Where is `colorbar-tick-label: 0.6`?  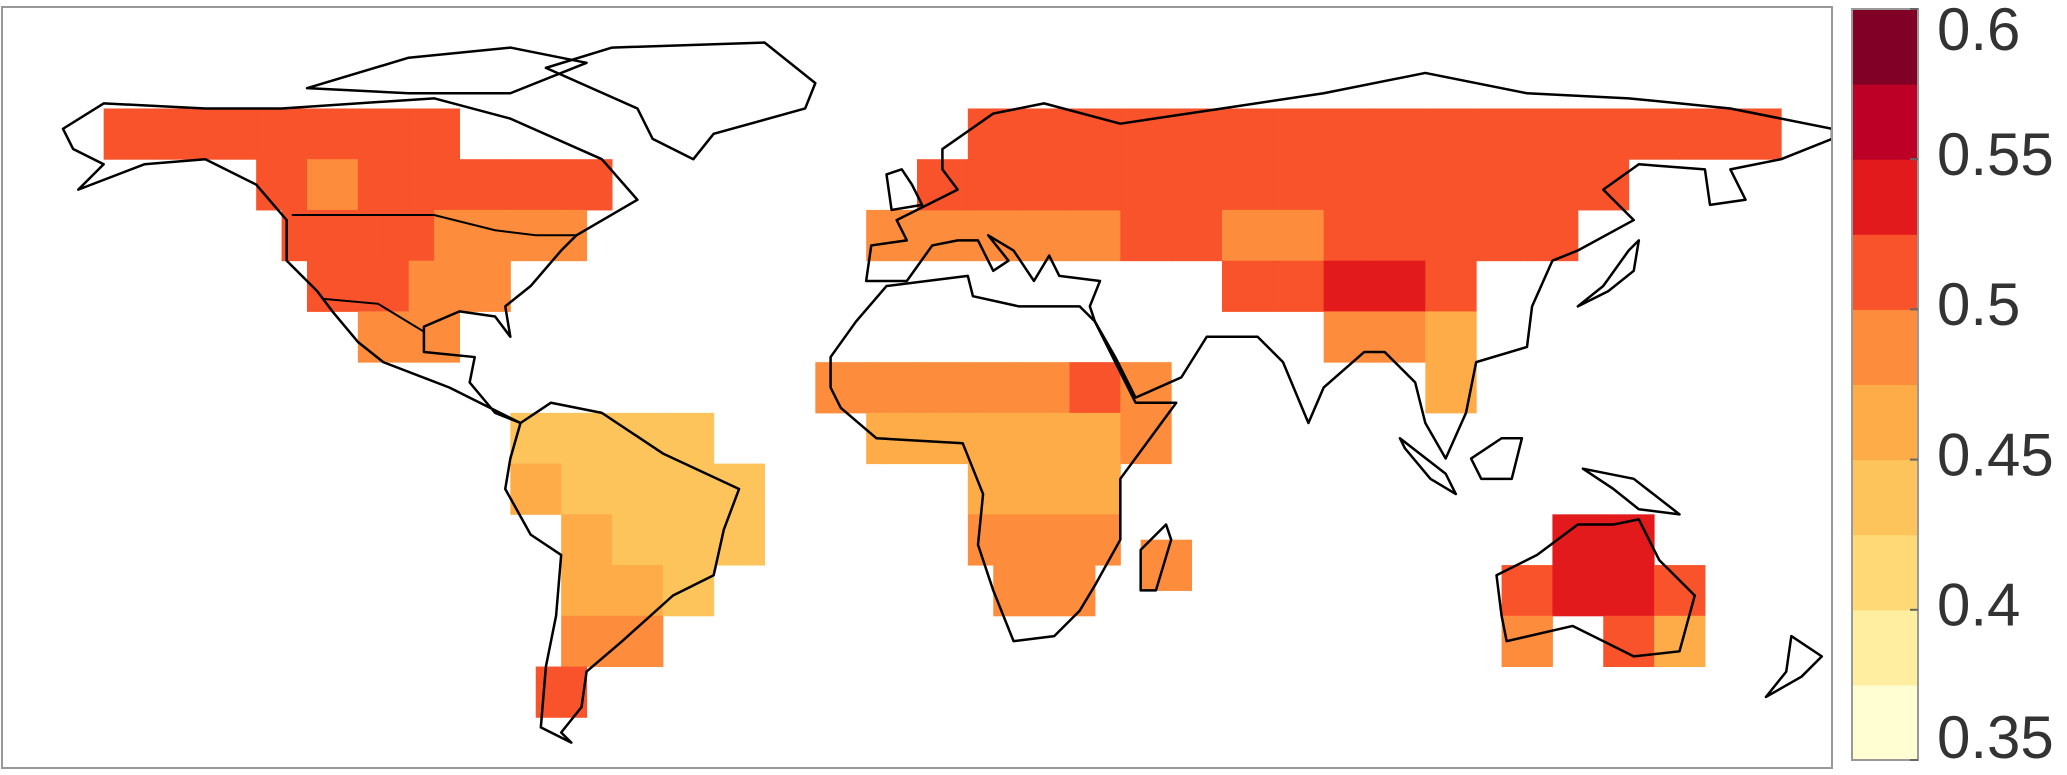 colorbar-tick-label: 0.6 is located at coordinates (1978, 31).